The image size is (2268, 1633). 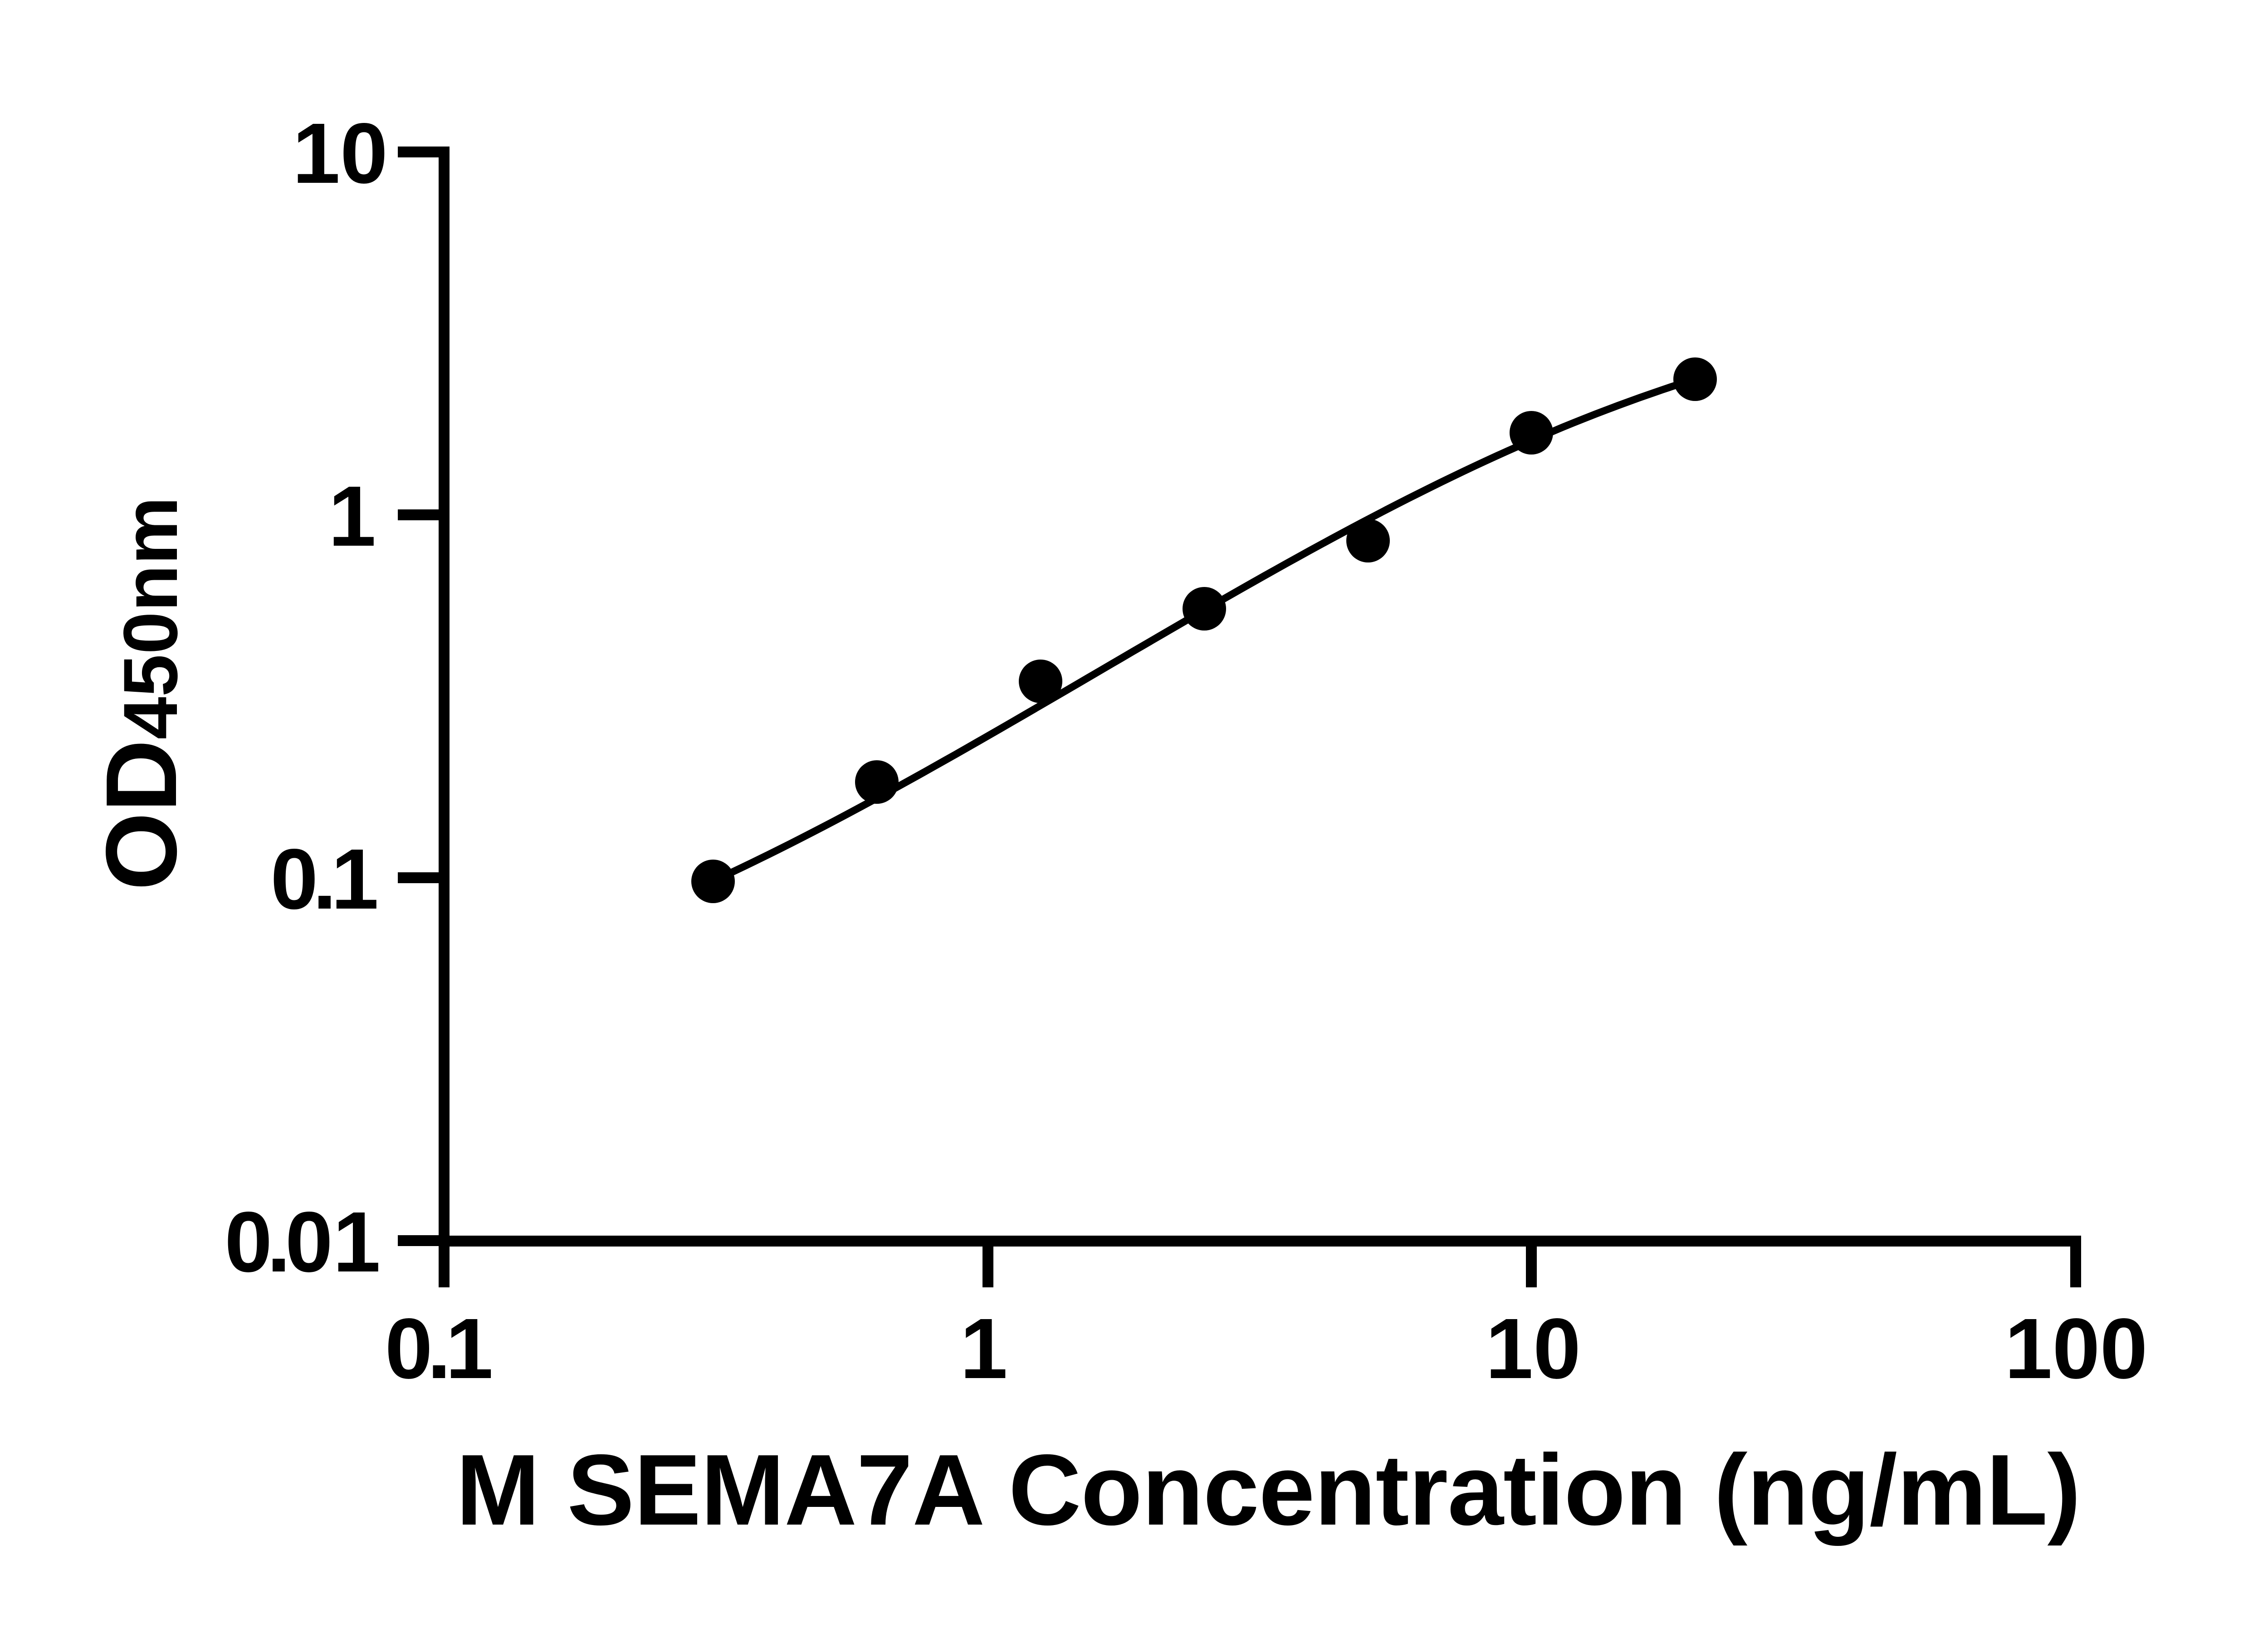 I want to click on svg-text: M SEMA7A Concentration (ng/mL), so click(x=1268, y=1490).